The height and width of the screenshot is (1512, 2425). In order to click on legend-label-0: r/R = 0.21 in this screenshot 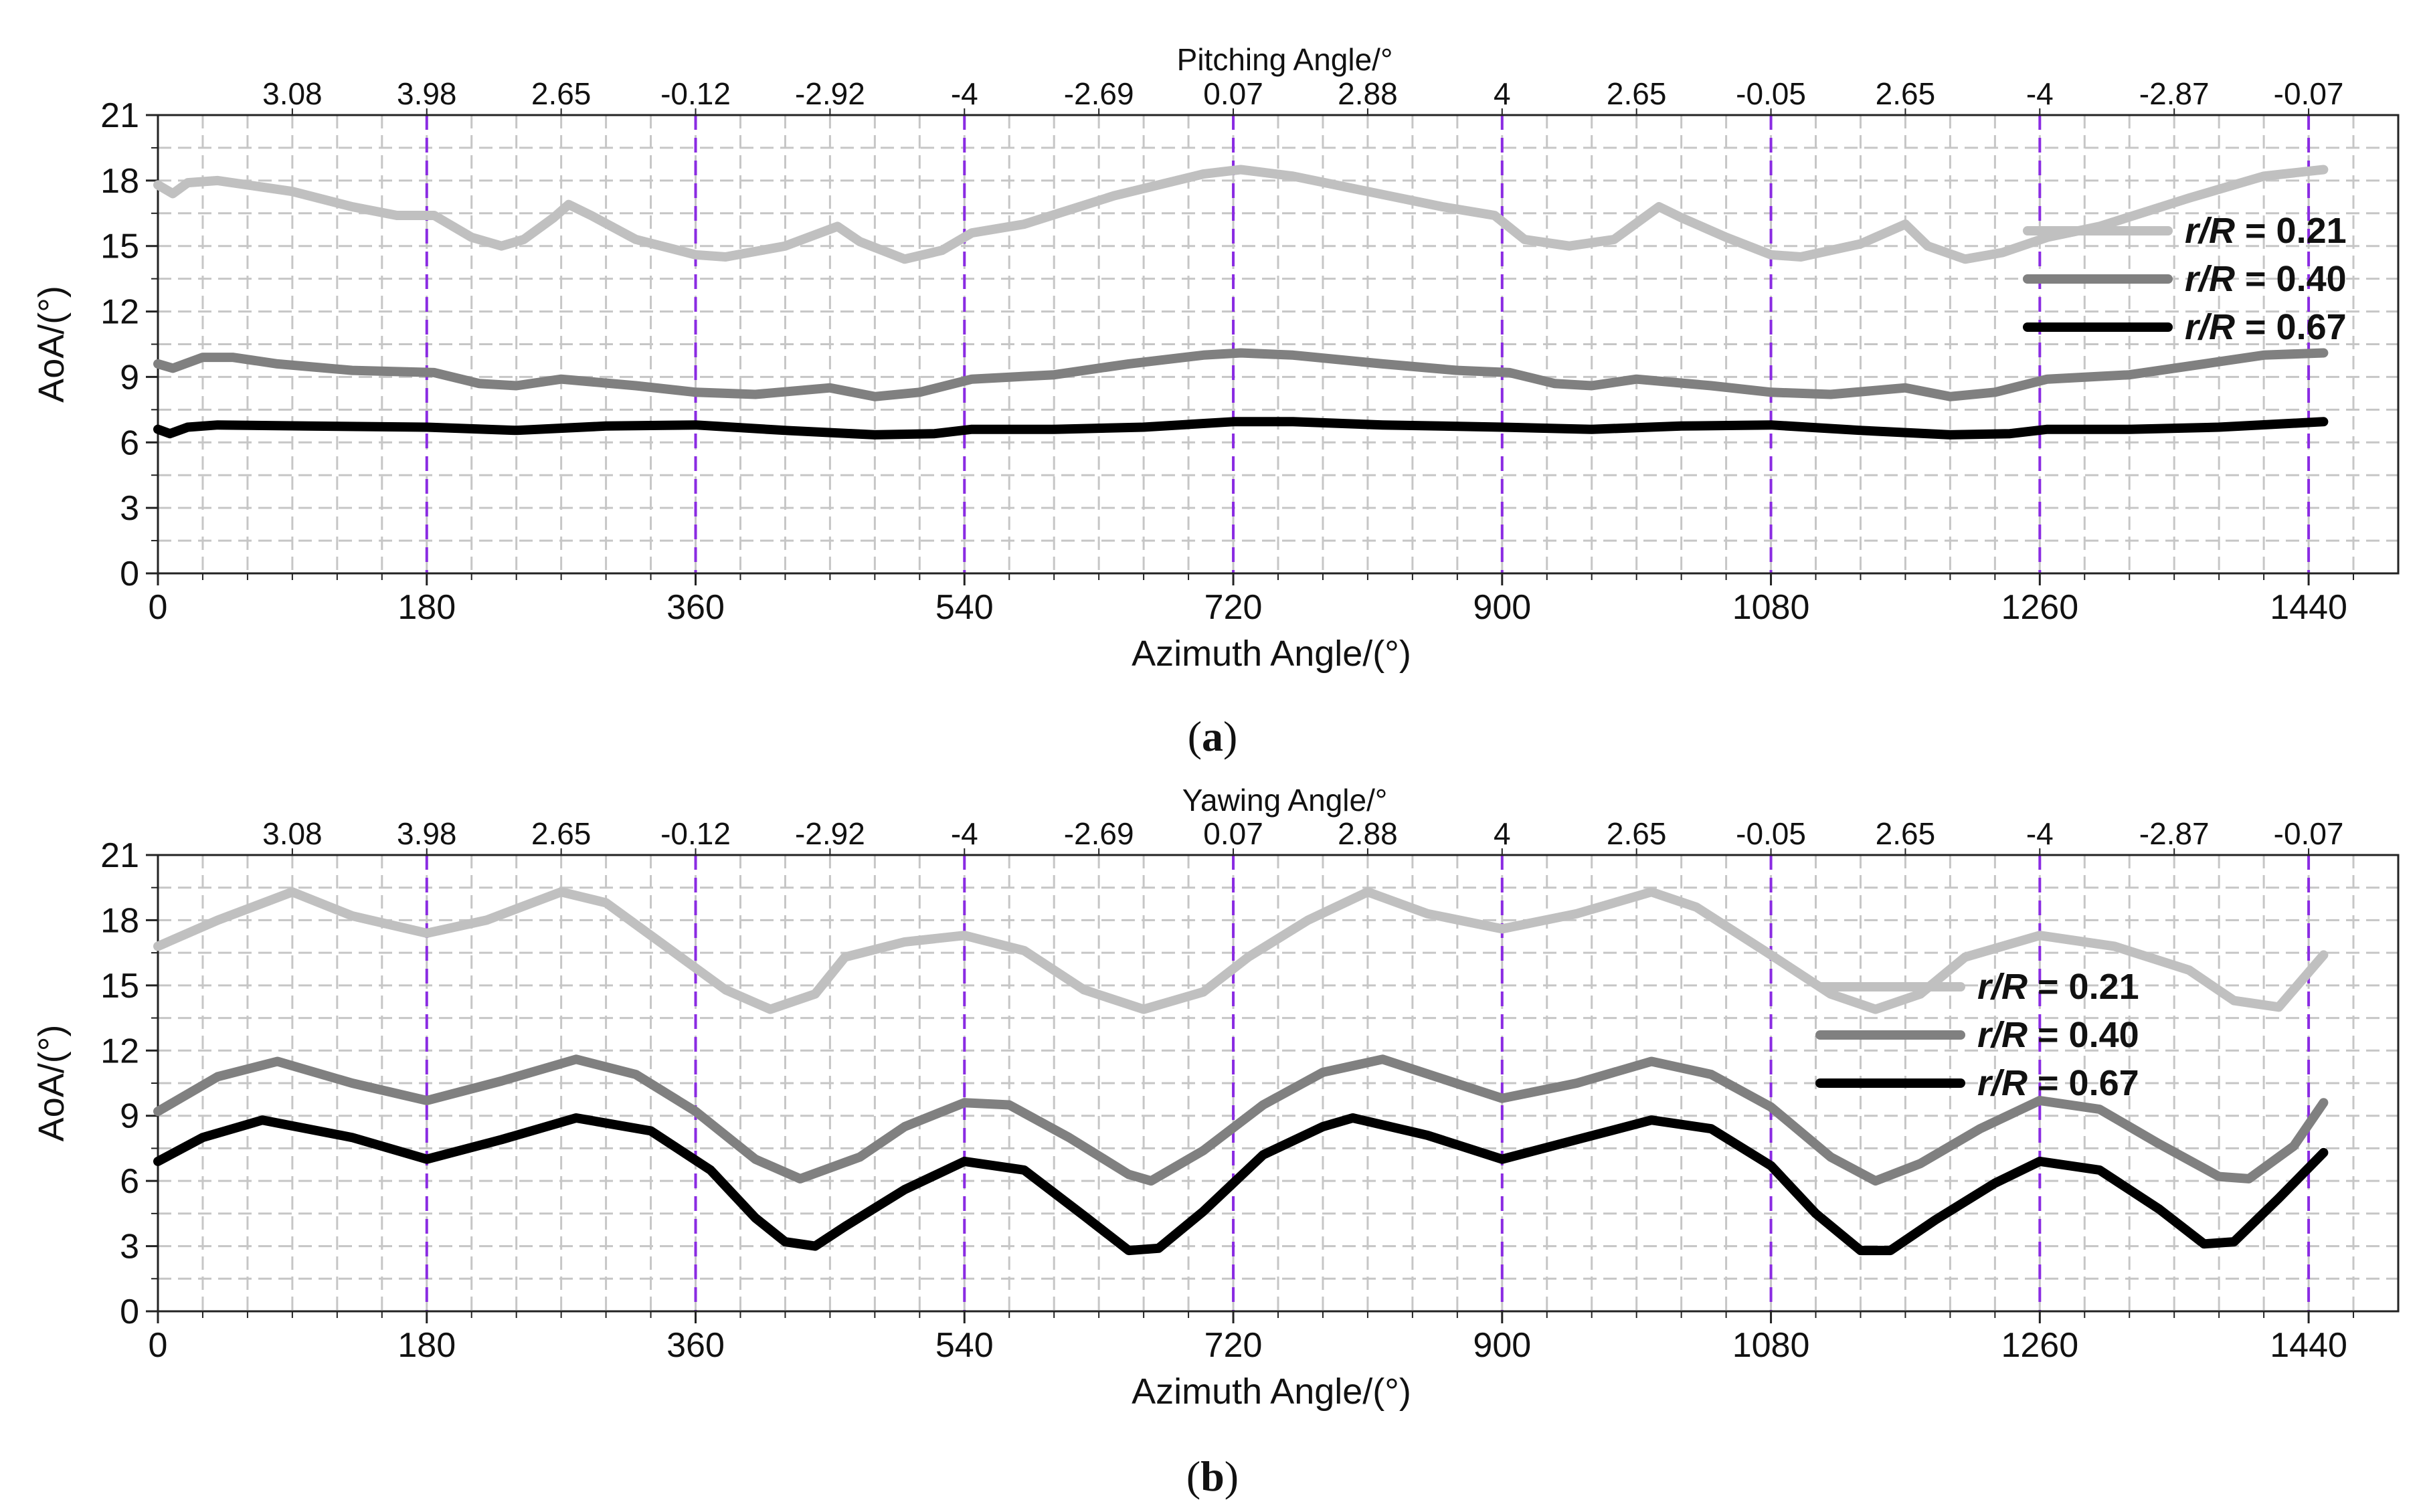, I will do `click(2058, 987)`.